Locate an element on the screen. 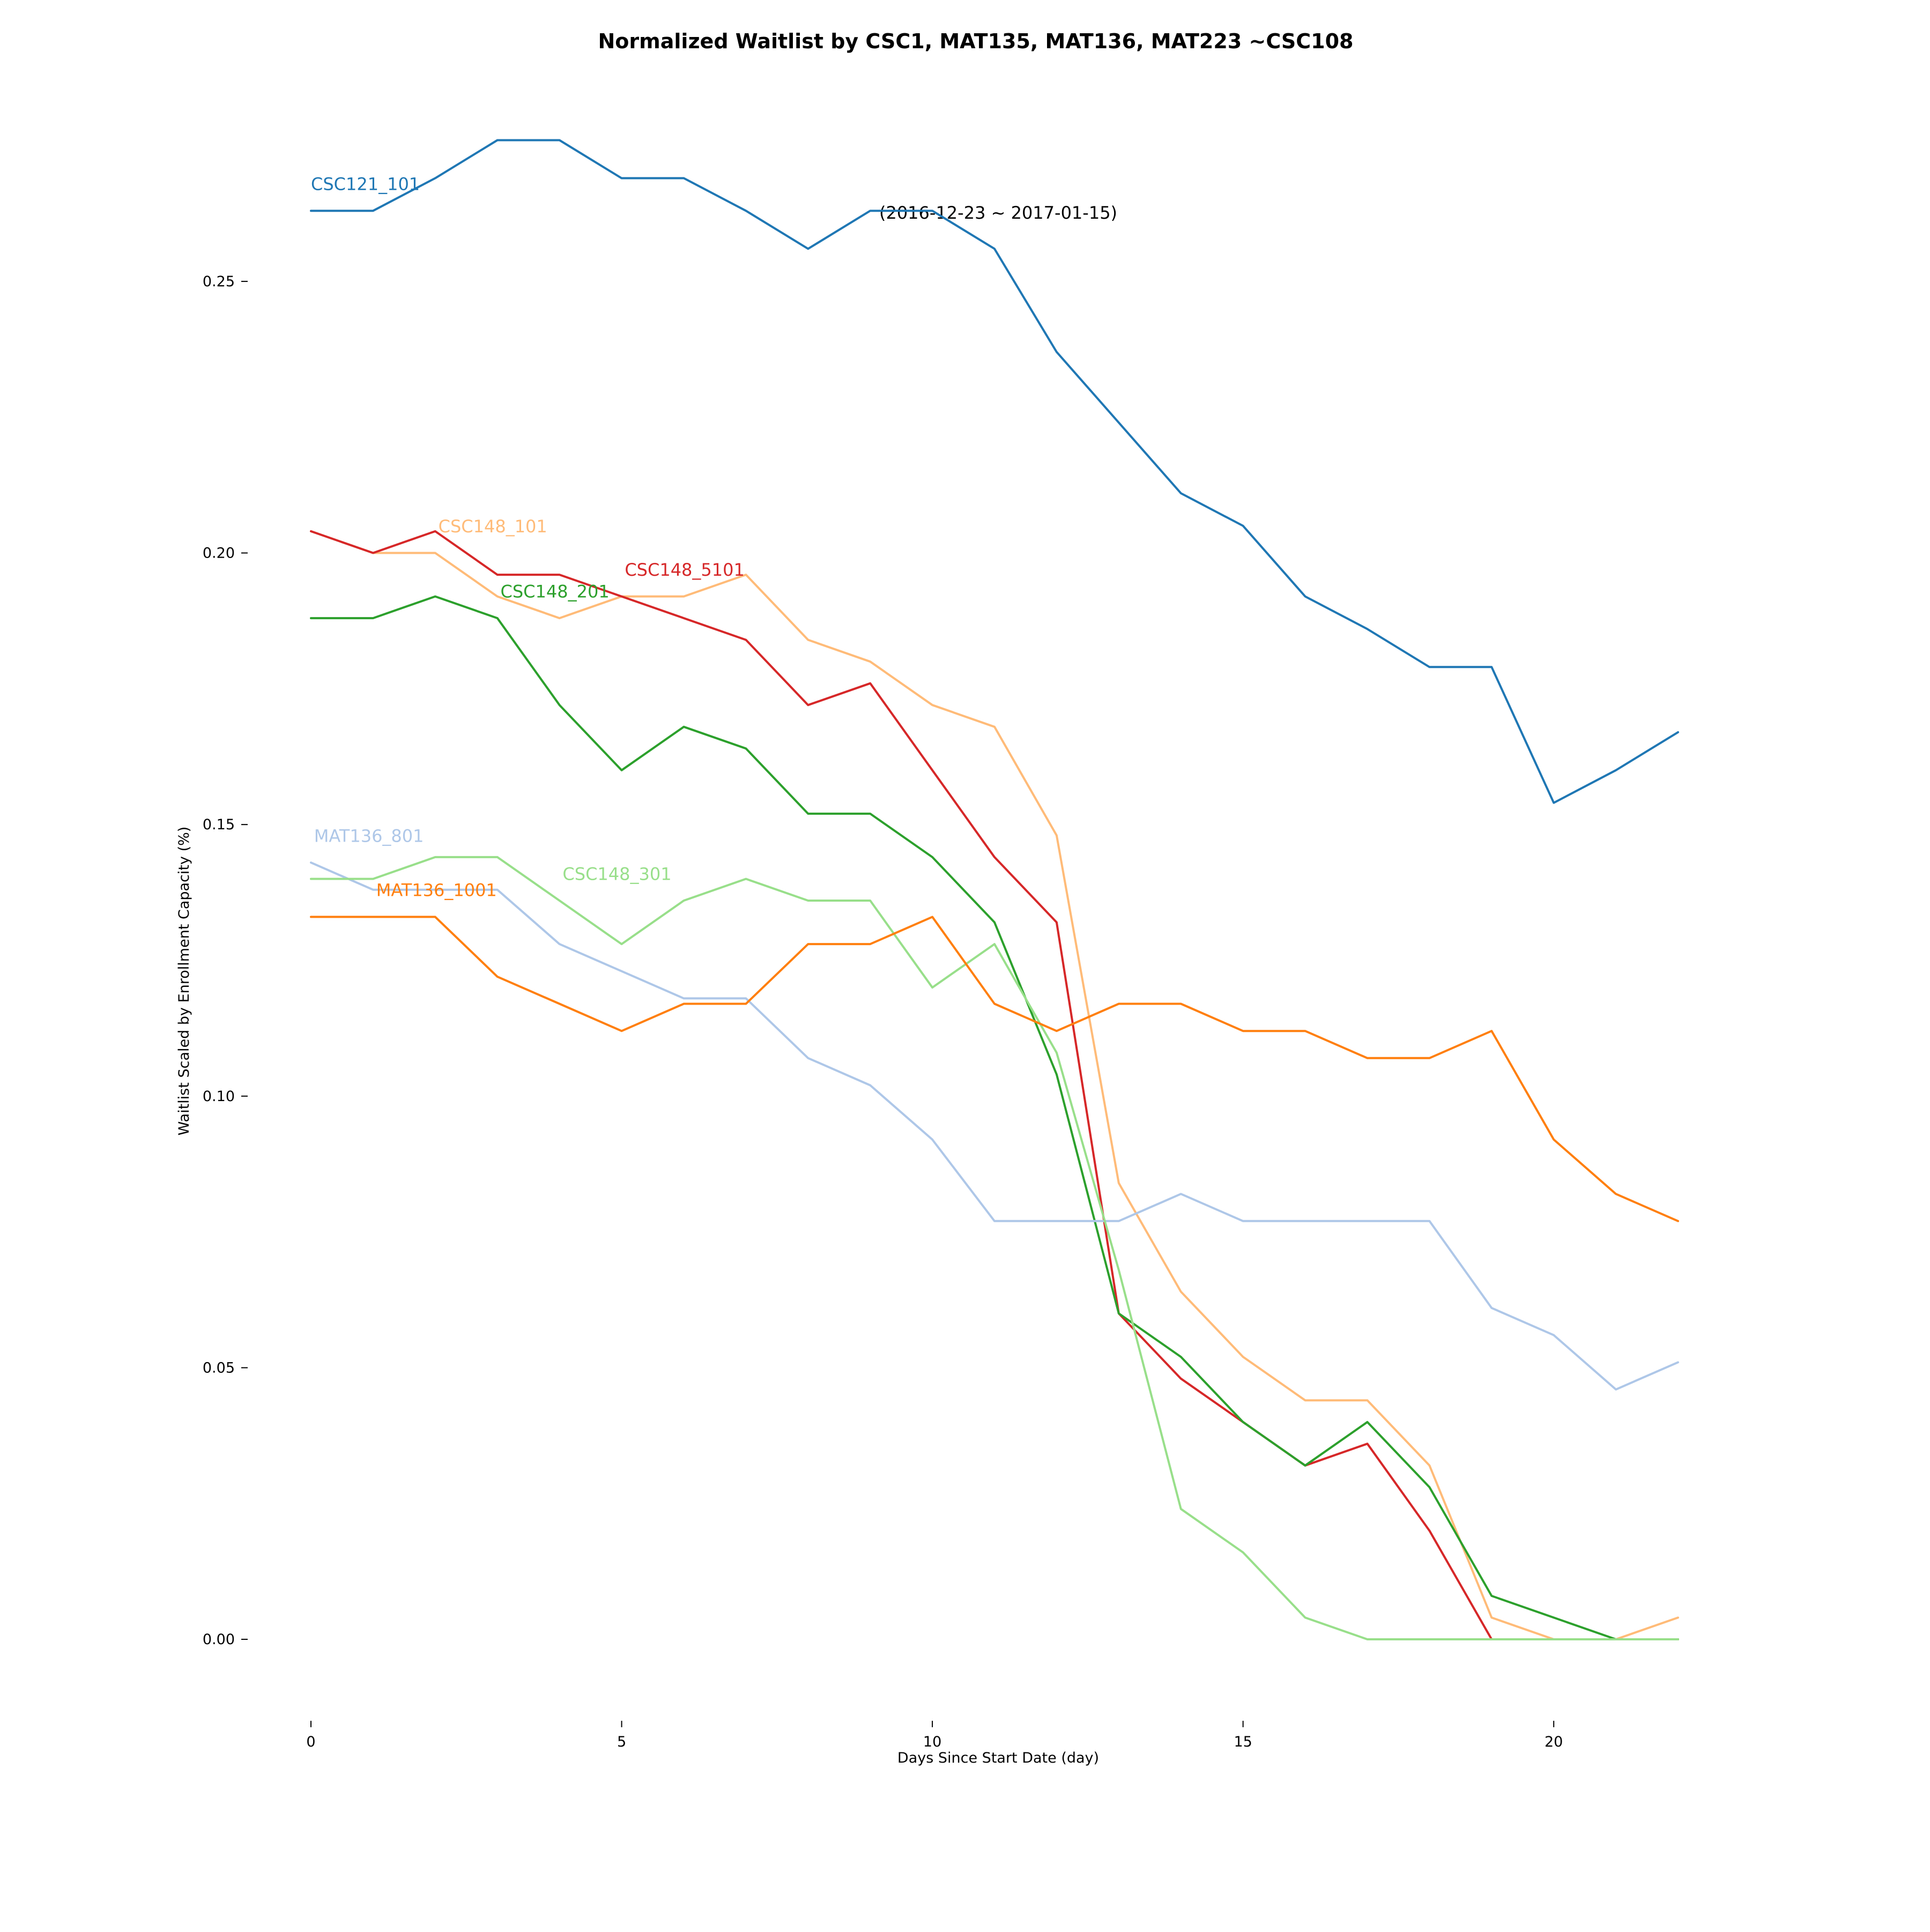  series-label-csc148-5101: CSC148_5101 is located at coordinates (685, 570).